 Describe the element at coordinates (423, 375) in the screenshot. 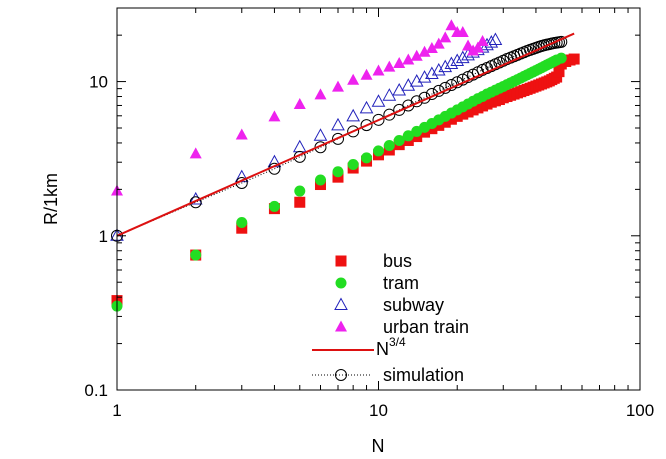

I see `legend-label: simulation` at that location.